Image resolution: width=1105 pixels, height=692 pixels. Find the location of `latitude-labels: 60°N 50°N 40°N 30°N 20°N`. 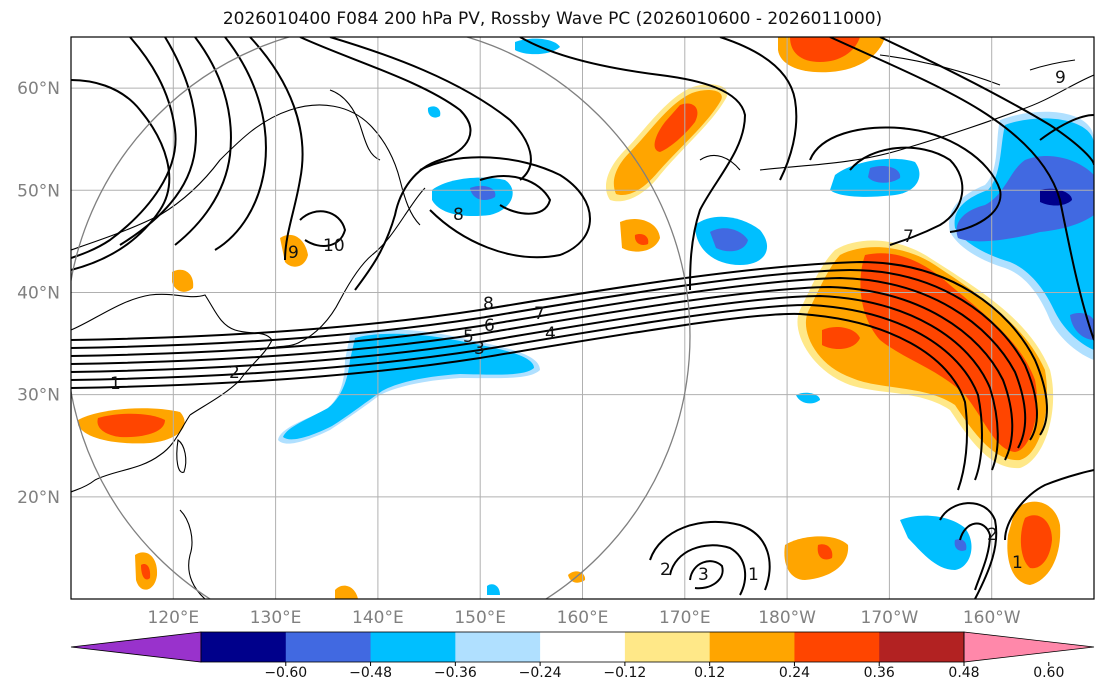

latitude-labels: 60°N 50°N 40°N 30°N 20°N is located at coordinates (38, 293).